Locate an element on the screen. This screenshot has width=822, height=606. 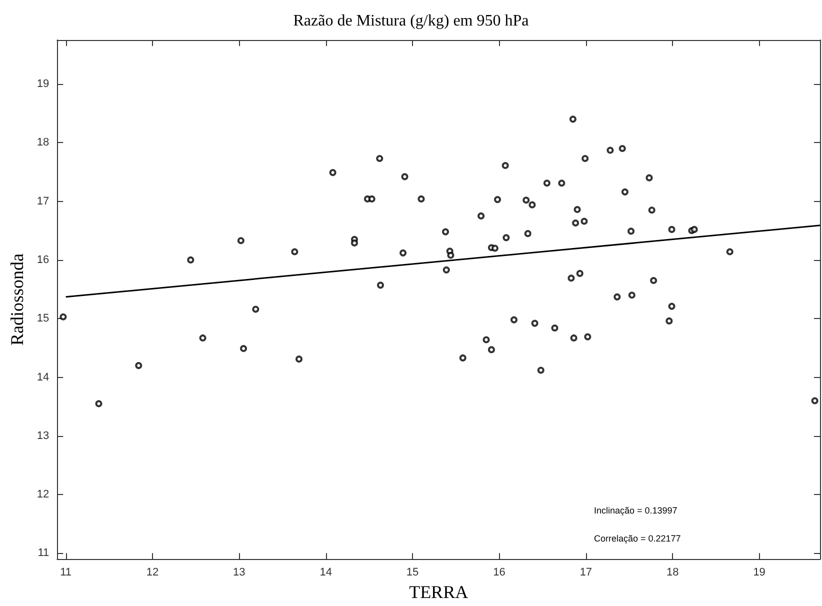
y-tick-label: 15 is located at coordinates (43, 318).